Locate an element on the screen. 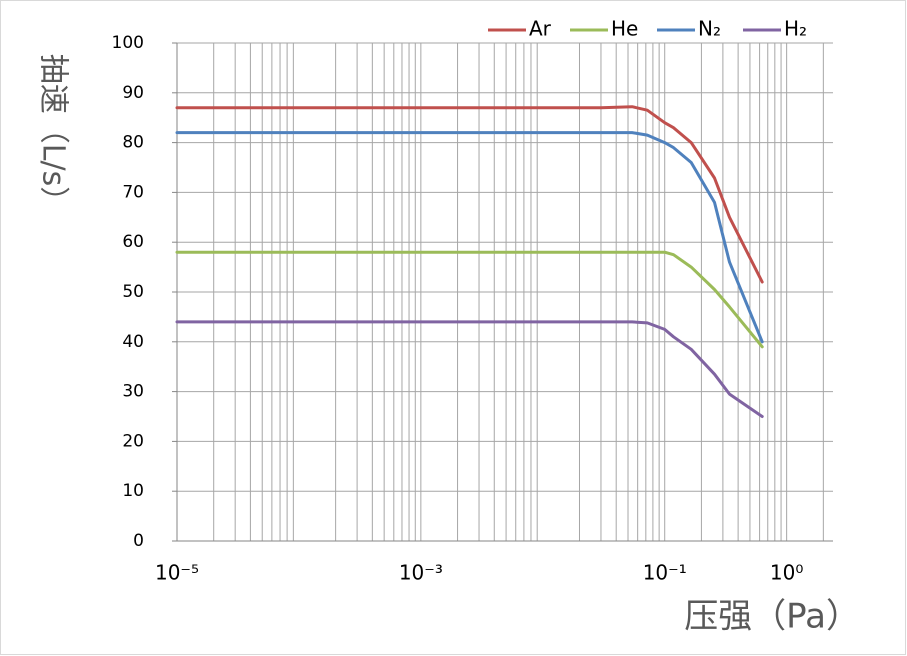  x-tick-label: 10⁰ is located at coordinates (786, 573).